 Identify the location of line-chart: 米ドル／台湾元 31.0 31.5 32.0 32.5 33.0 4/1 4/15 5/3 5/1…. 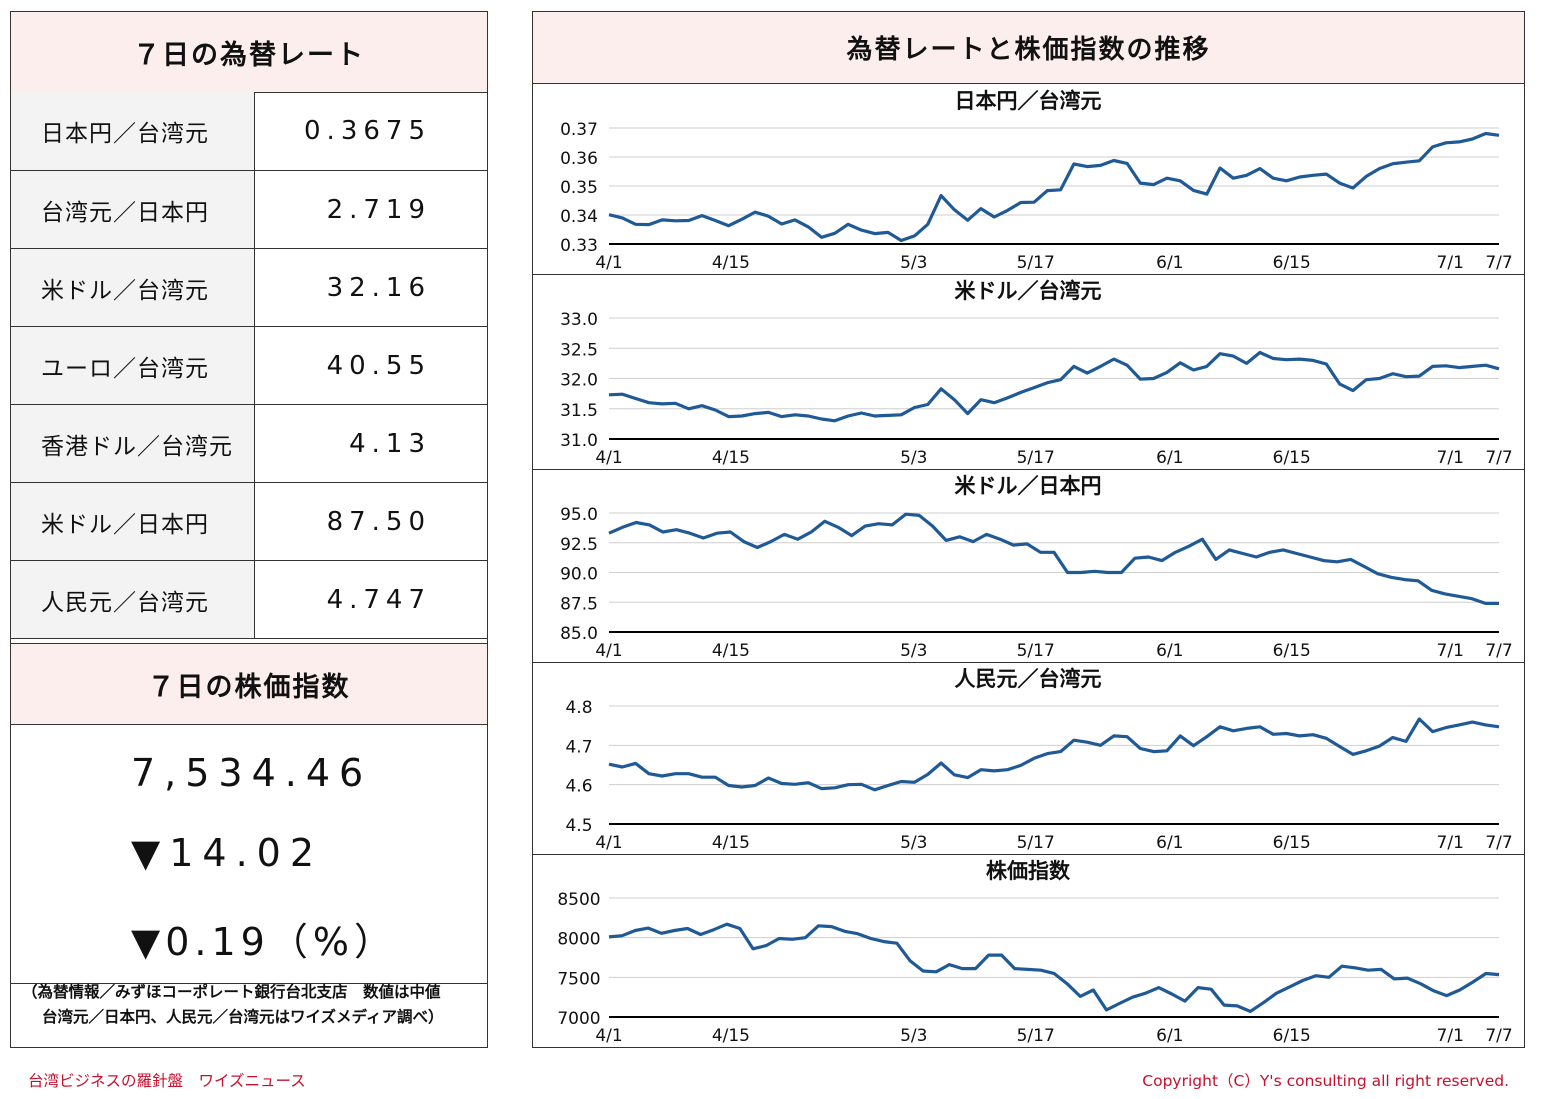
(1036, 373).